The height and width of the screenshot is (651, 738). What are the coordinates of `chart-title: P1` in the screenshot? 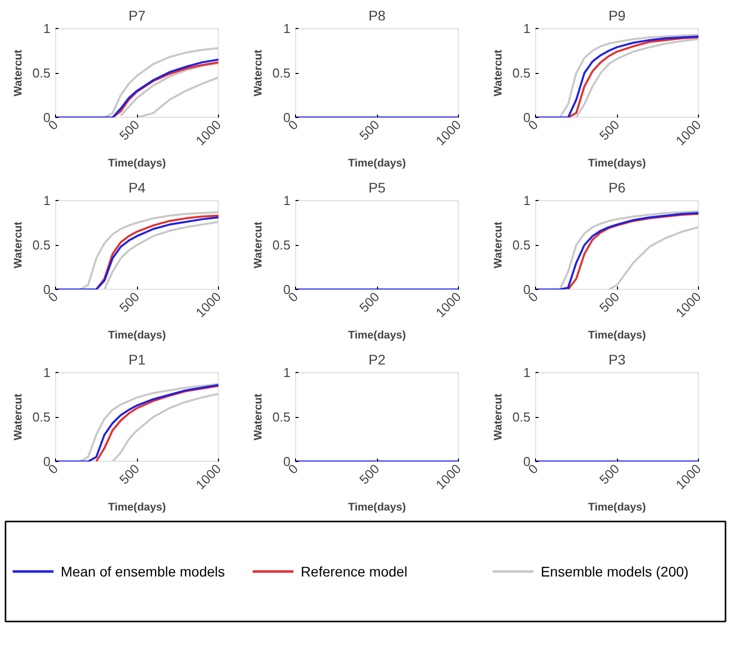 It's located at (137, 360).